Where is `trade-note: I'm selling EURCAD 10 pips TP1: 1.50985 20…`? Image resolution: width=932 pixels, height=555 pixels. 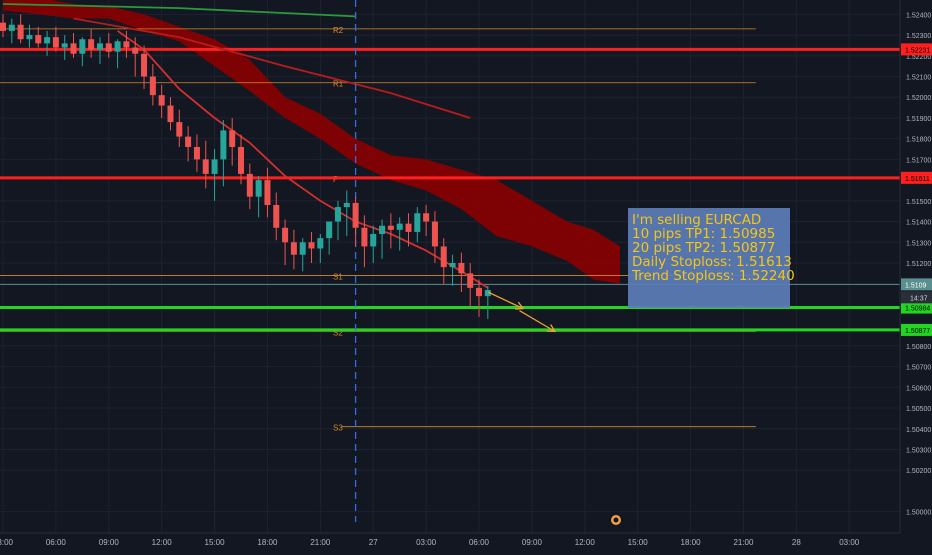 trade-note: I'm selling EURCAD 10 pips TP1: 1.50985 20… is located at coordinates (711, 258).